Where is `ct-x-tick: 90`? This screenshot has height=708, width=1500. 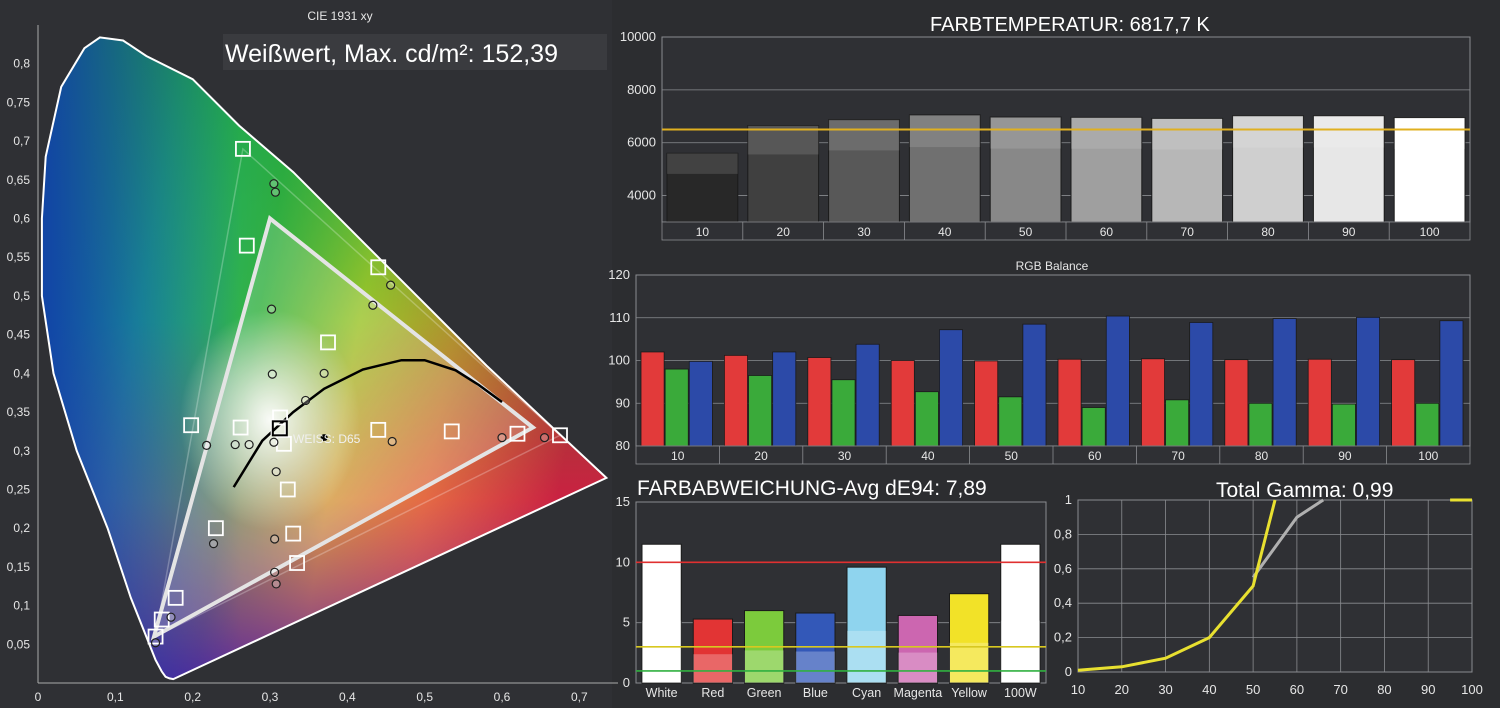 ct-x-tick: 90 is located at coordinates (1349, 232).